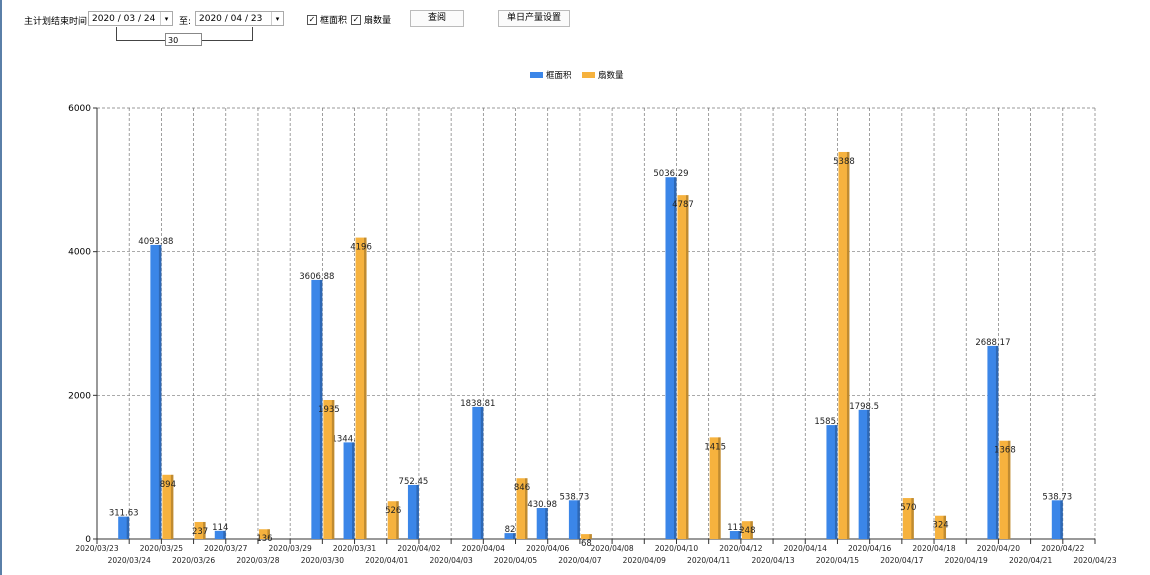 The width and height of the screenshot is (1150, 575). What do you see at coordinates (644, 560) in the screenshot?
I see `x-tick-label: 2020/04/09` at bounding box center [644, 560].